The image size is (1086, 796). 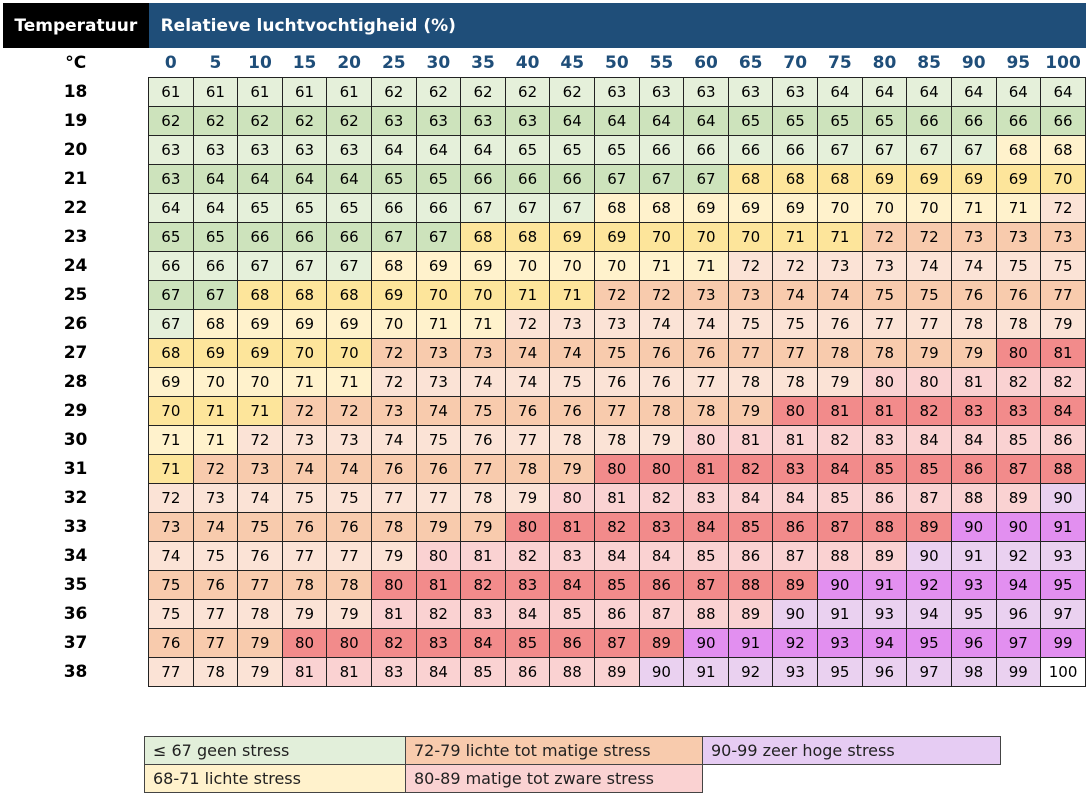 I want to click on humidity-tick-label: 35, so click(x=483, y=62).